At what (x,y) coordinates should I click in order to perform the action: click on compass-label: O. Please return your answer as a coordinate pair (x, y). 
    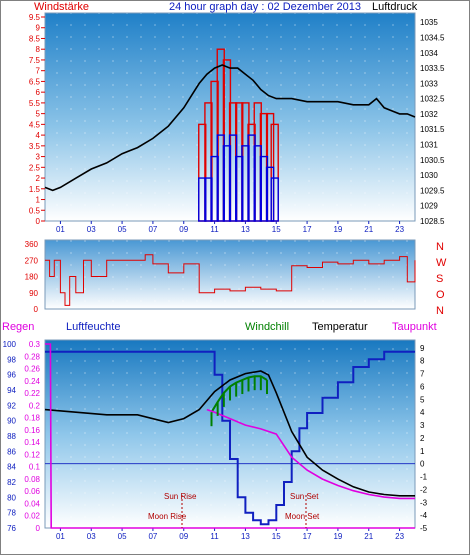
    Looking at the image, I should click on (440, 295).